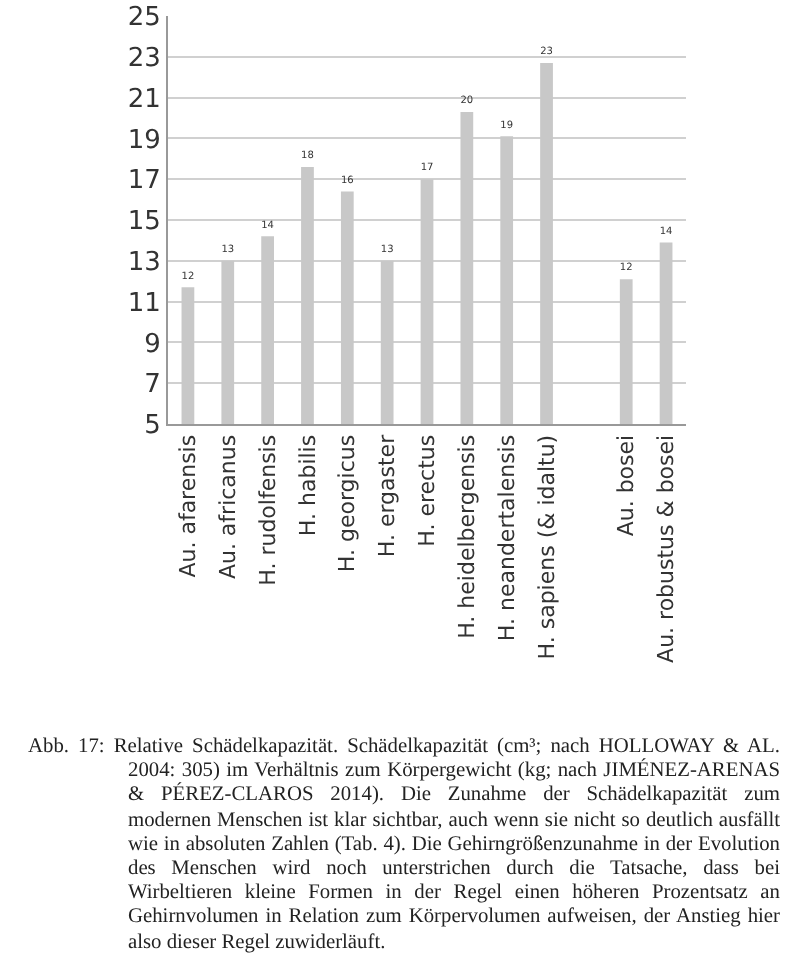 The height and width of the screenshot is (960, 796). I want to click on y-tick-label: 23, so click(144, 58).